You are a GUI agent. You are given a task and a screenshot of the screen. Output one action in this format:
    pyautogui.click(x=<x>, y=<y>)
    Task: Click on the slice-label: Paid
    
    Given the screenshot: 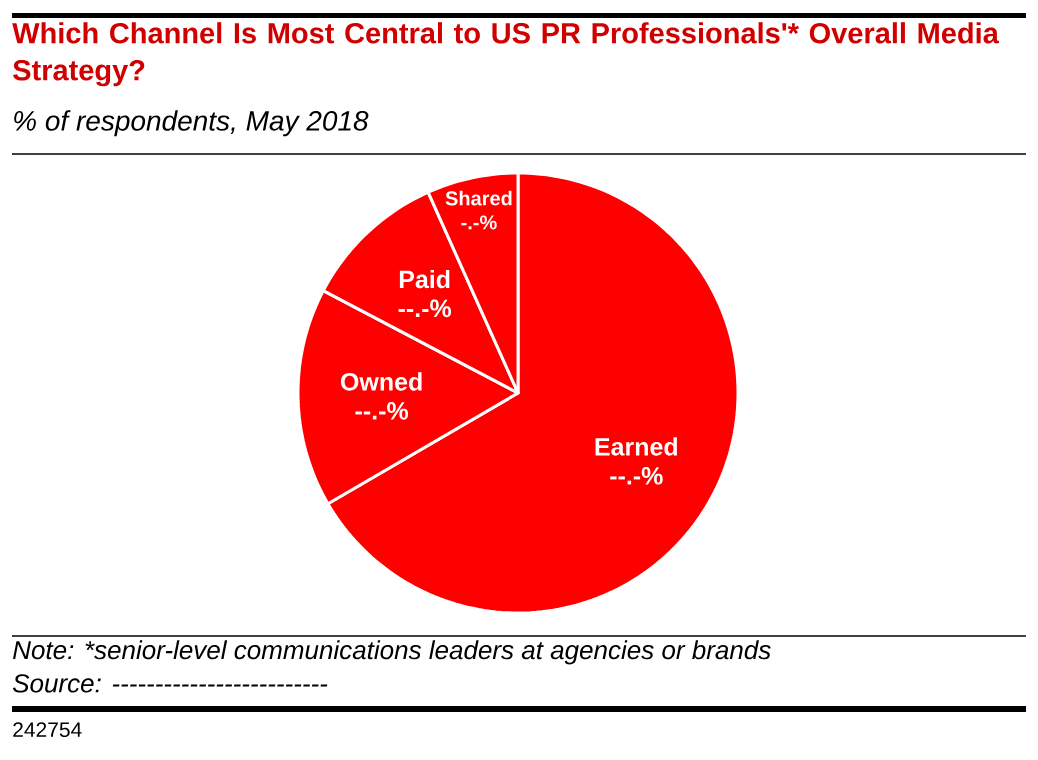 What is the action you would take?
    pyautogui.click(x=424, y=279)
    